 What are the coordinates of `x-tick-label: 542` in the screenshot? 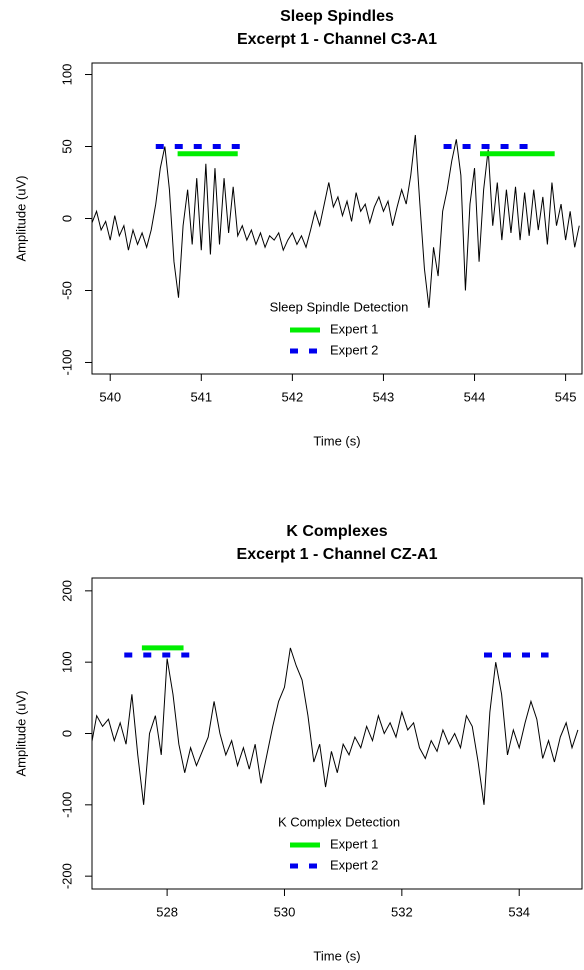 It's located at (293, 396).